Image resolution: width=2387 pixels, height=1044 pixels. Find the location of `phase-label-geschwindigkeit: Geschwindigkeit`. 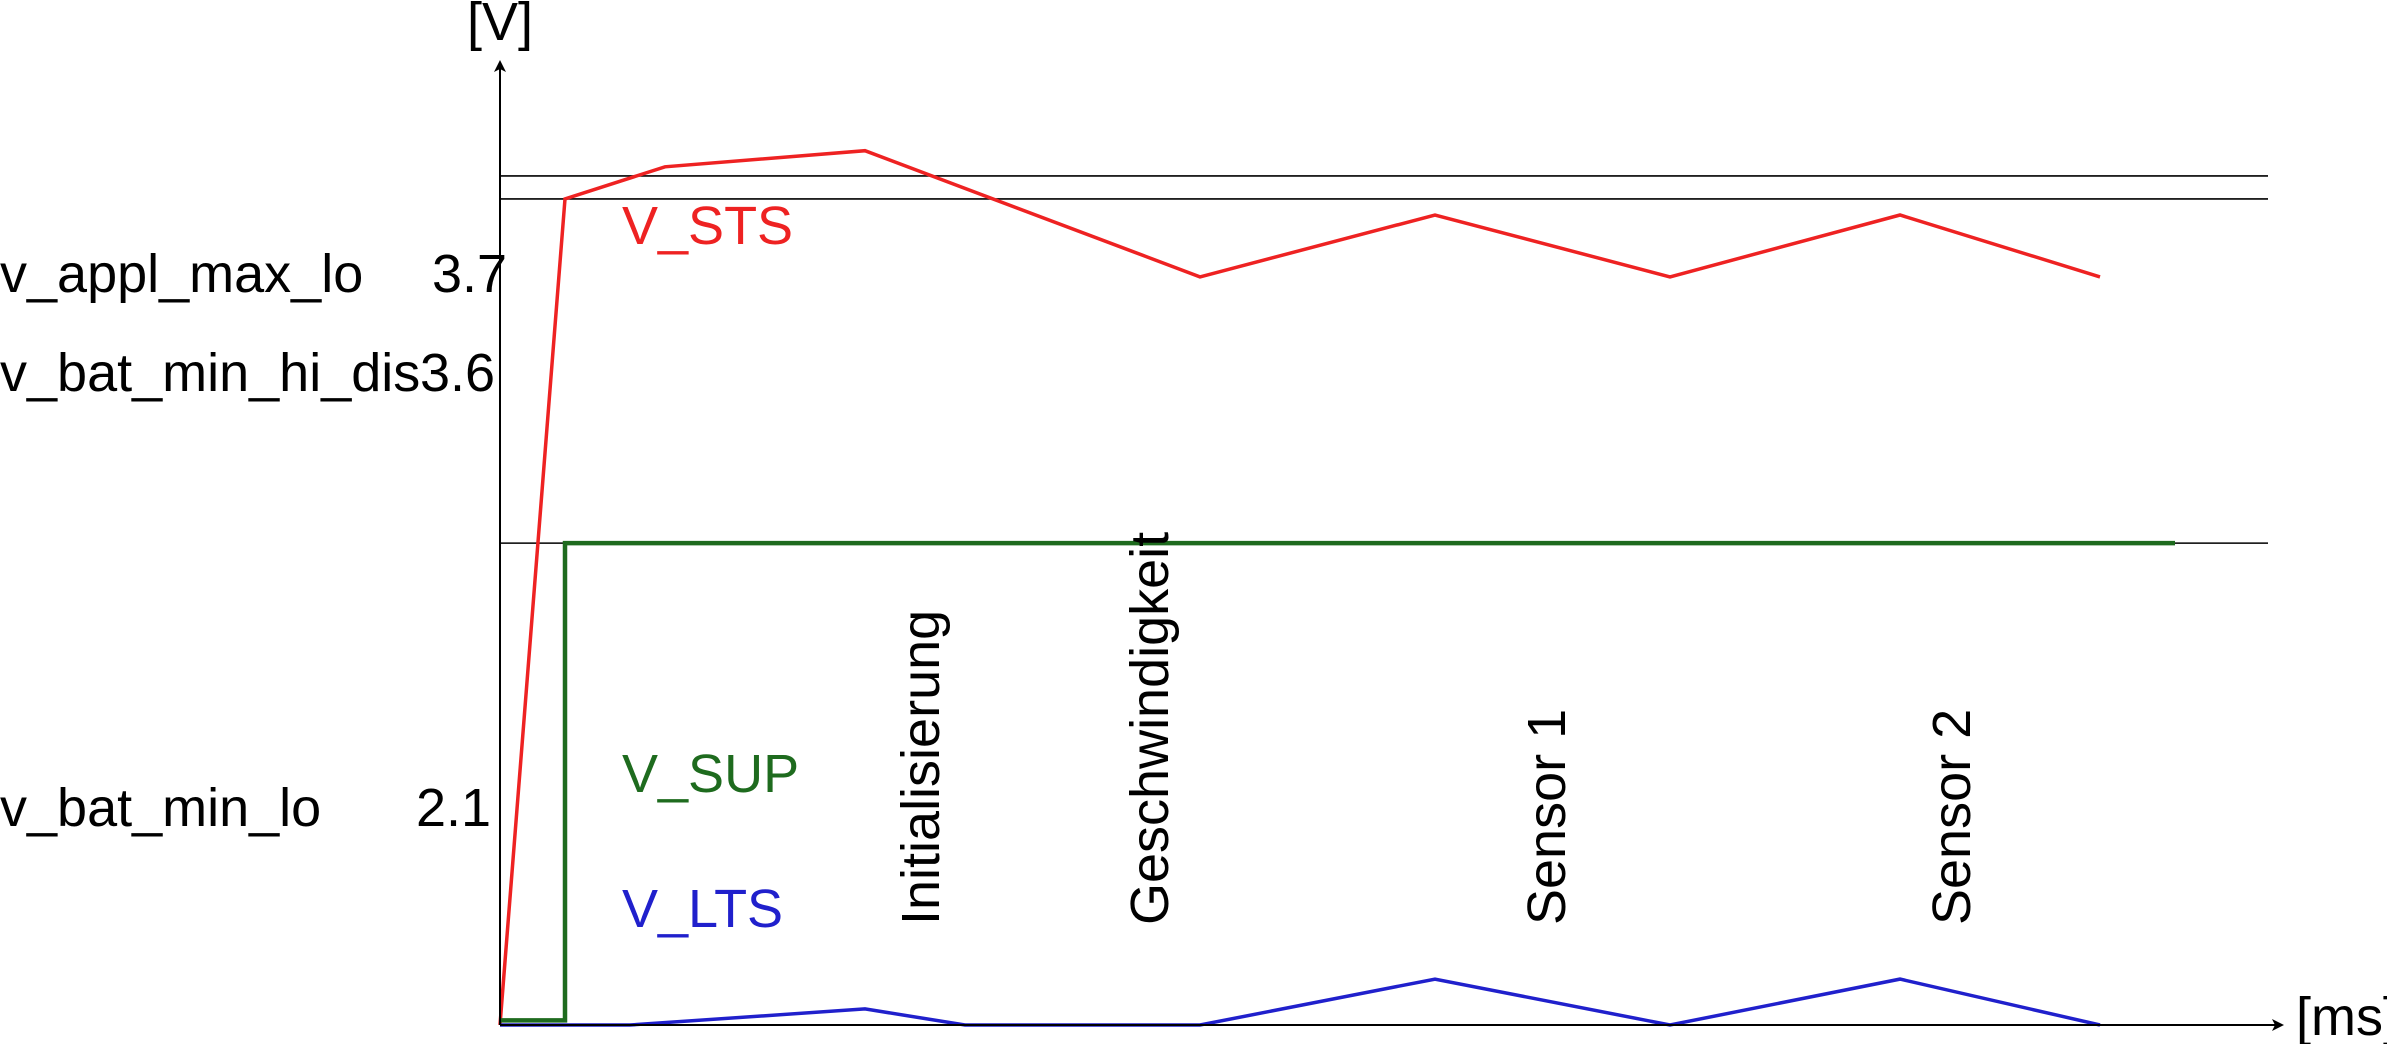

phase-label-geschwindigkeit: Geschwindigkeit is located at coordinates (1150, 728).